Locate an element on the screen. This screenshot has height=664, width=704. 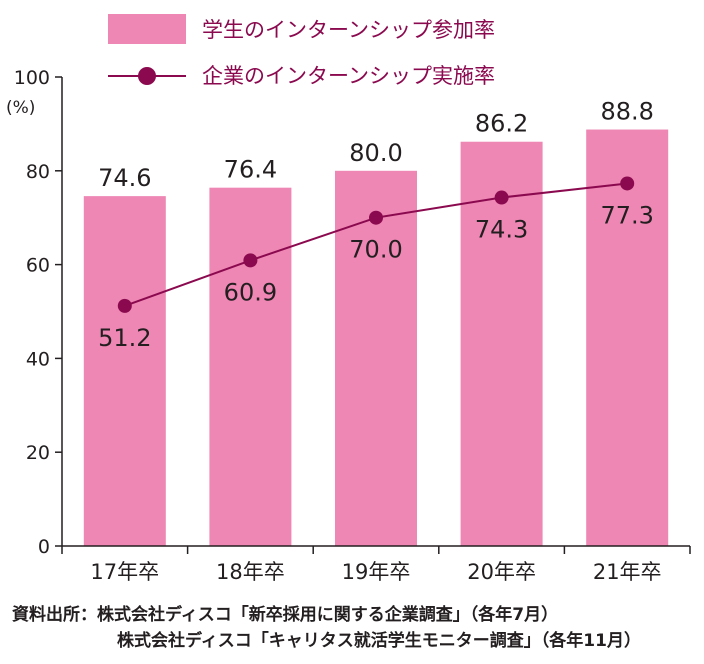
line-value-label-2: 60.9 is located at coordinates (250, 292).